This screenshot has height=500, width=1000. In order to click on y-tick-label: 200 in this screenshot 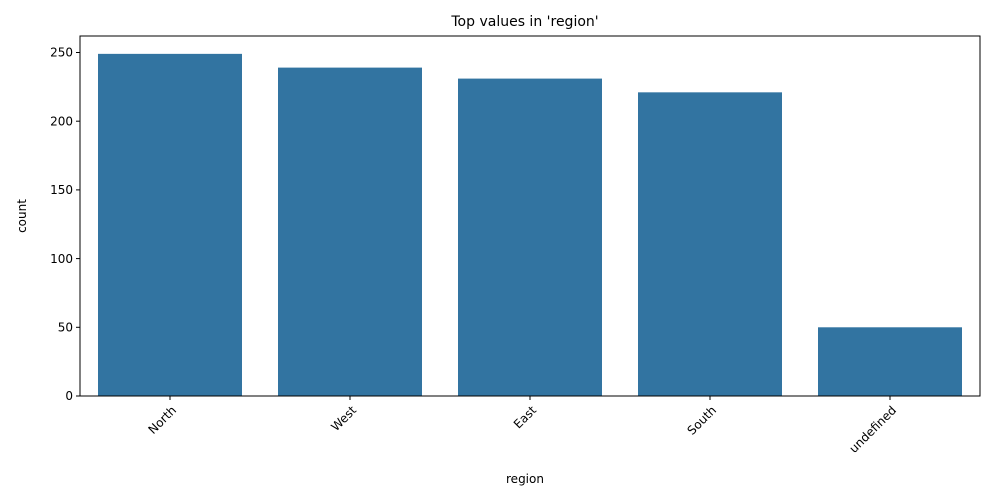, I will do `click(61, 121)`.